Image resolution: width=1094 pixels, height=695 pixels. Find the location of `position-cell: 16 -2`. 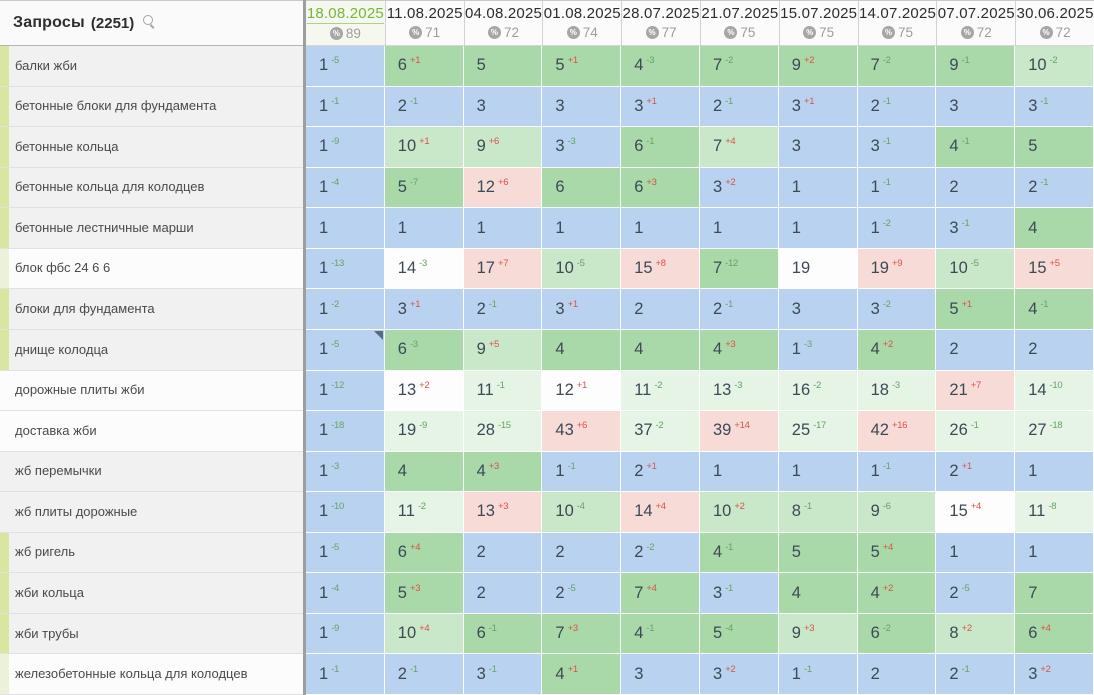

position-cell: 16 -2 is located at coordinates (818, 391).